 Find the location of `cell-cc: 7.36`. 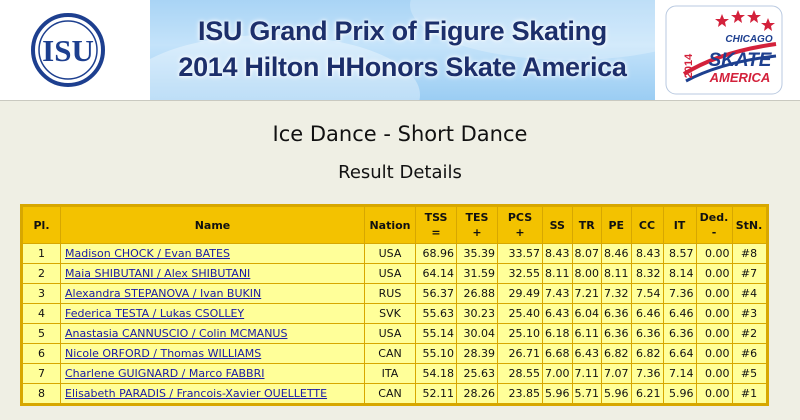

cell-cc: 7.36 is located at coordinates (647, 373).